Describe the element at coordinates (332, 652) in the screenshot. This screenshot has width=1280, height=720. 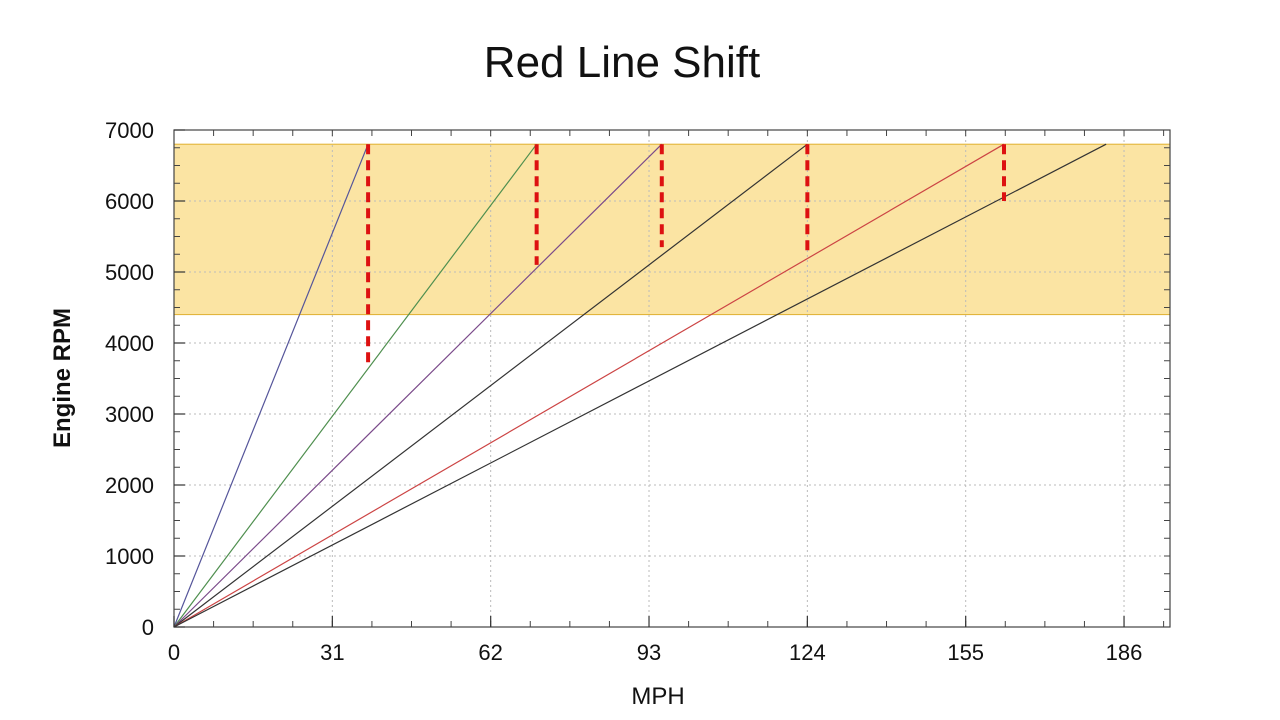
I see `x-tick-label-1: 31` at that location.